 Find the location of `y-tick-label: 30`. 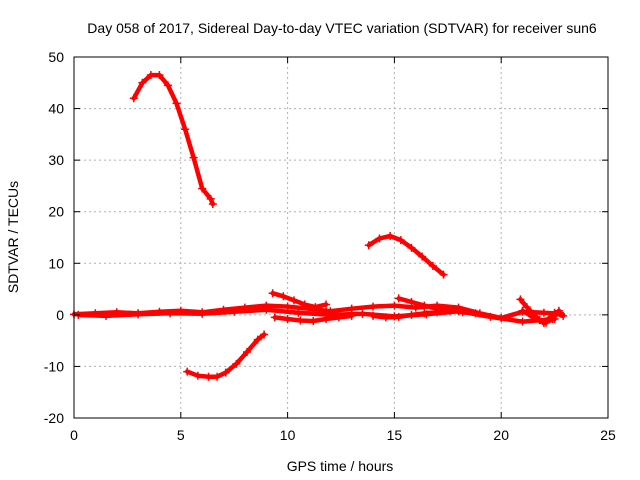

y-tick-label: 30 is located at coordinates (56, 160).